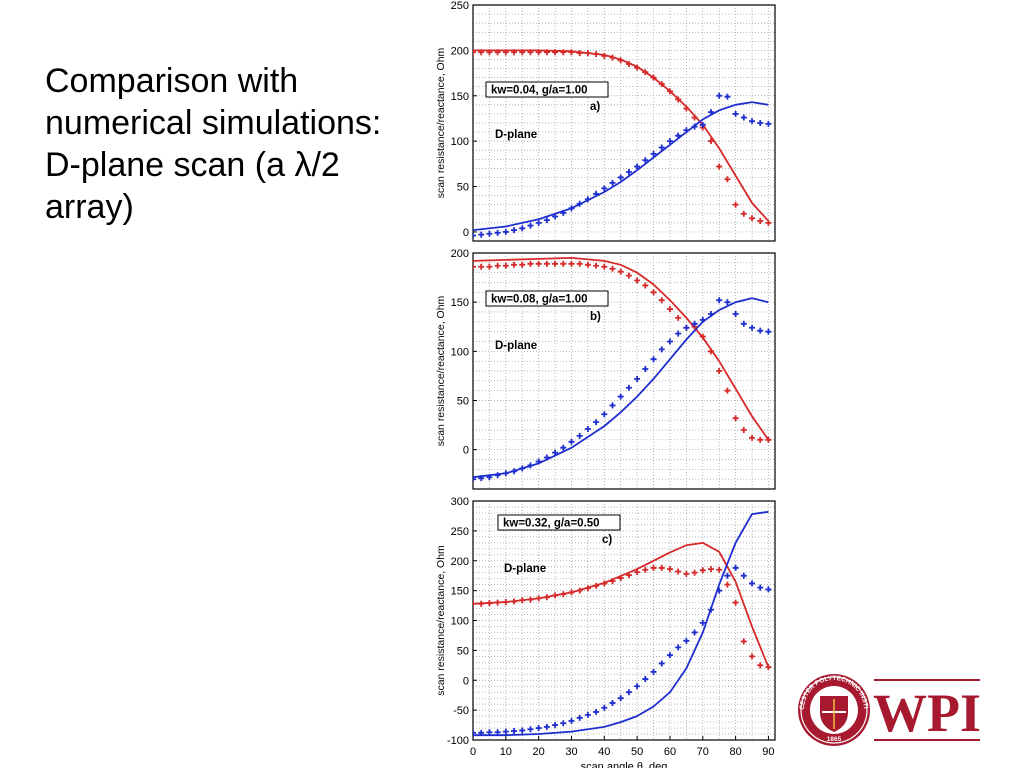  I want to click on plane-label: D-plane, so click(516, 346).